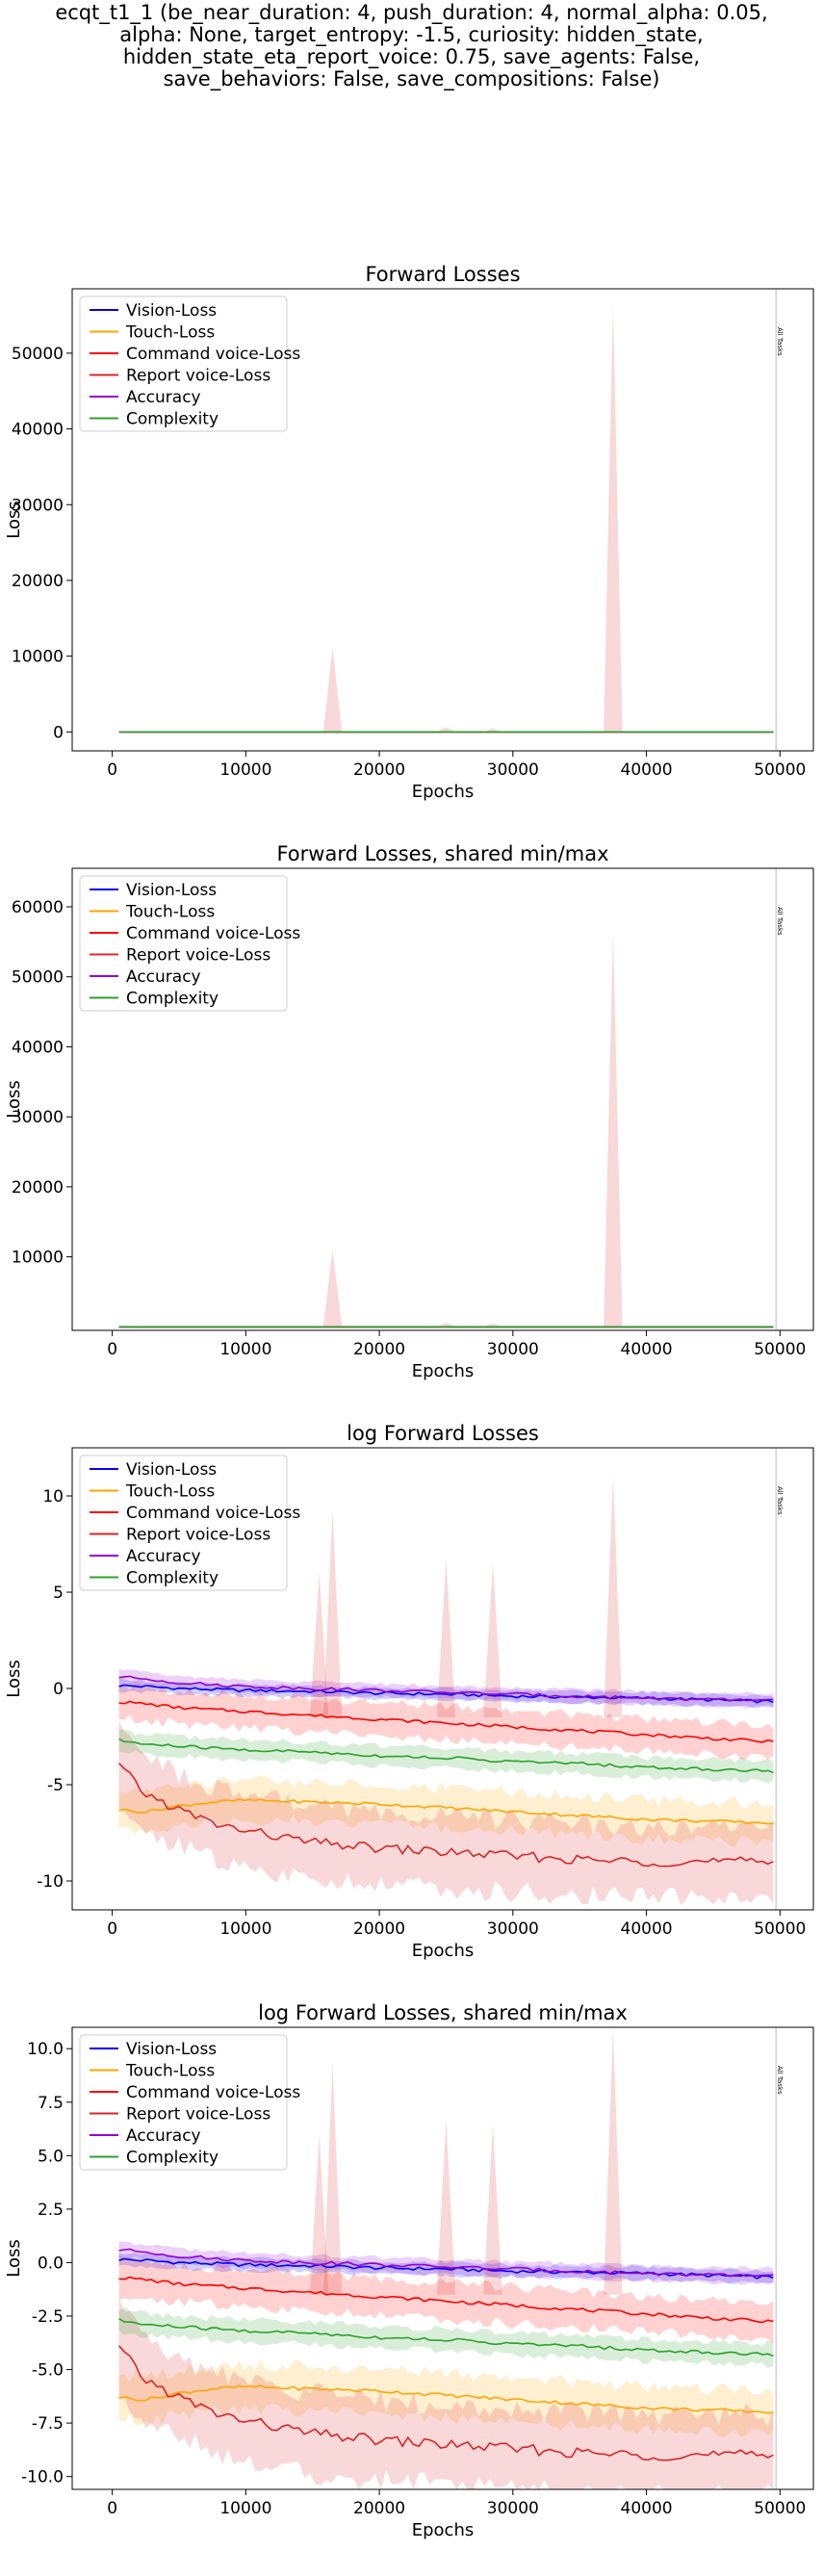 The width and height of the screenshot is (823, 2576). I want to click on y-tick-label: 5.0, so click(51, 2156).